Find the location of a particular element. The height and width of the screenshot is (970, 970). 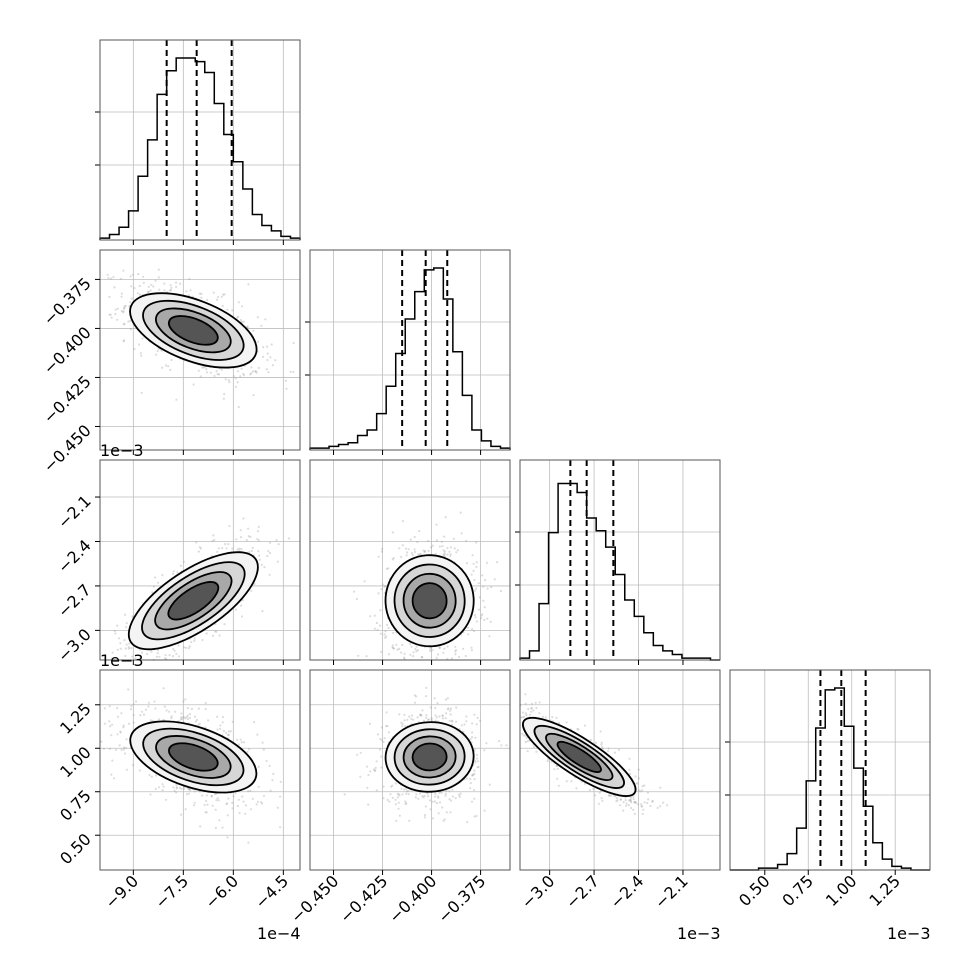

x-tick-label: −0.425 is located at coordinates (363, 898).